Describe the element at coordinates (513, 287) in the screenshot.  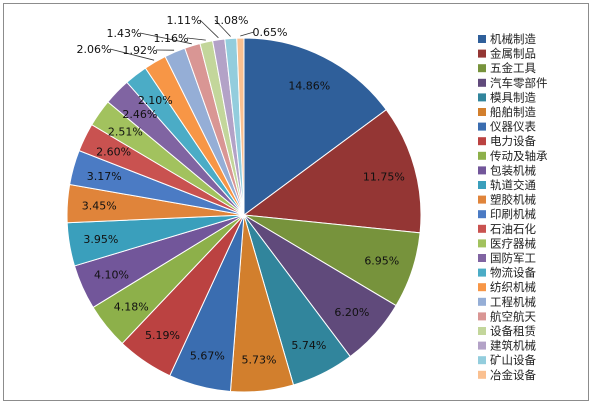
I see `legend-label-18: 纺织机械` at that location.